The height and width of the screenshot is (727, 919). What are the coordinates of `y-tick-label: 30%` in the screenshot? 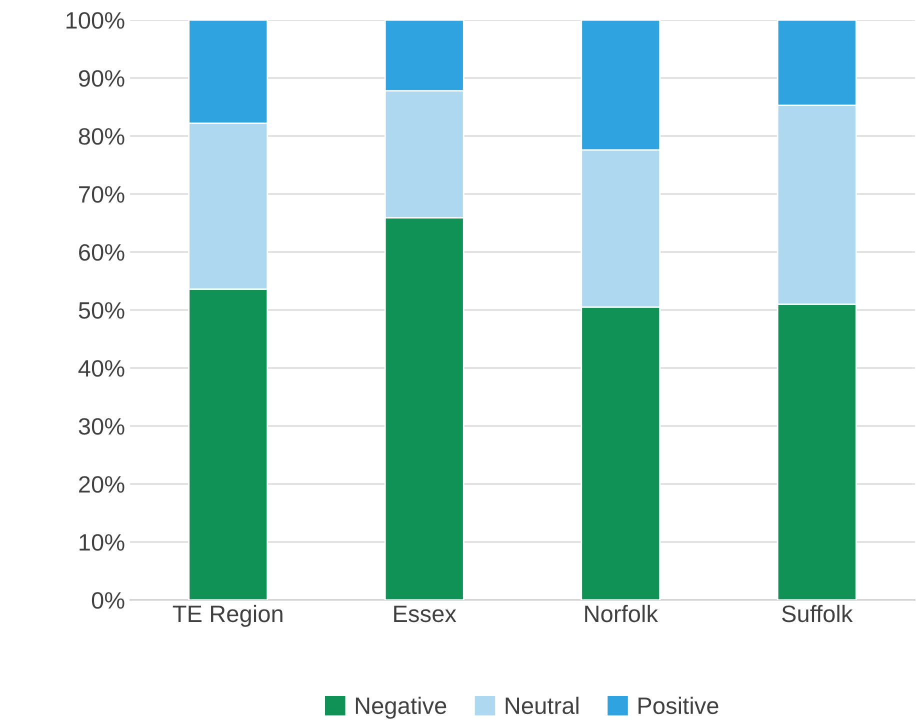 It's located at (101, 426).